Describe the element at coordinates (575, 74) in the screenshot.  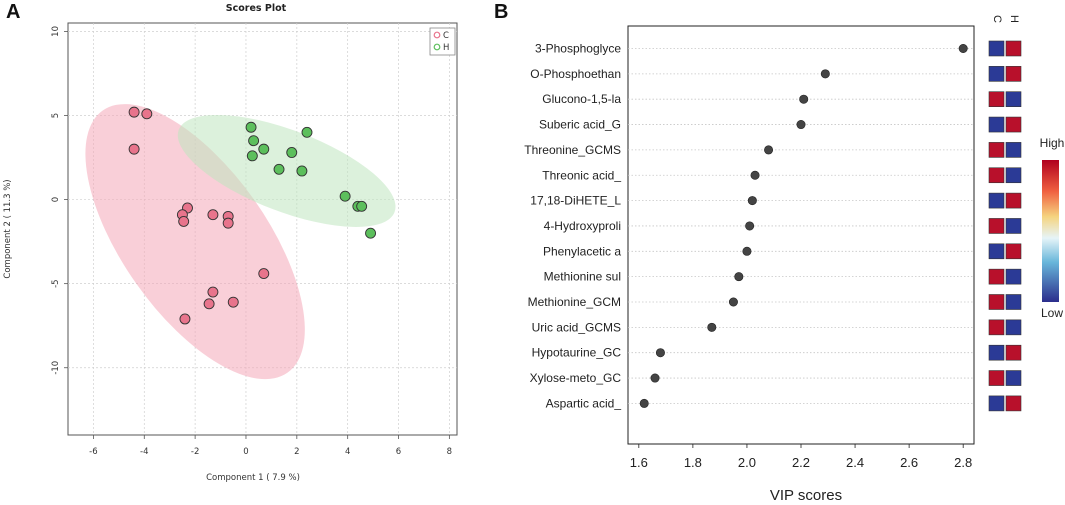
I see `vip-metabolite-label: O-Phosphoethan` at that location.